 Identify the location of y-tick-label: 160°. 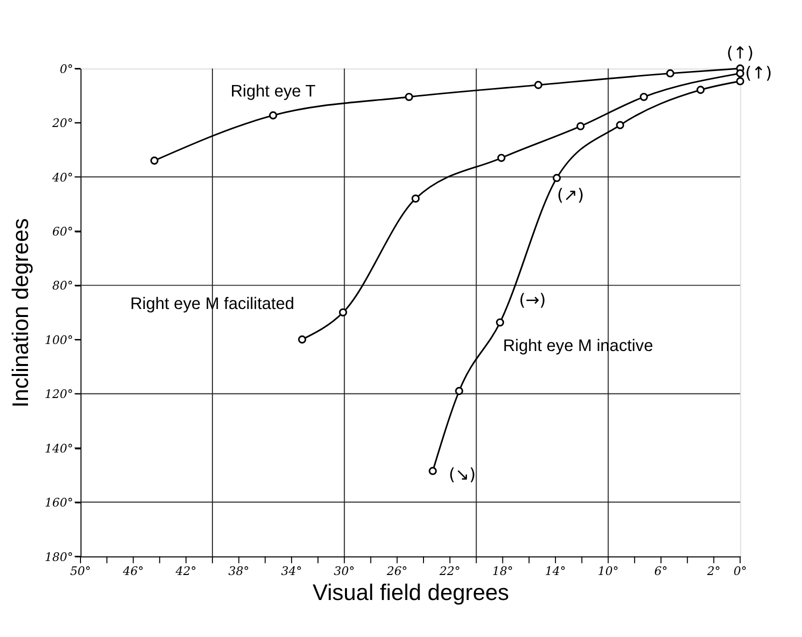
(59, 503).